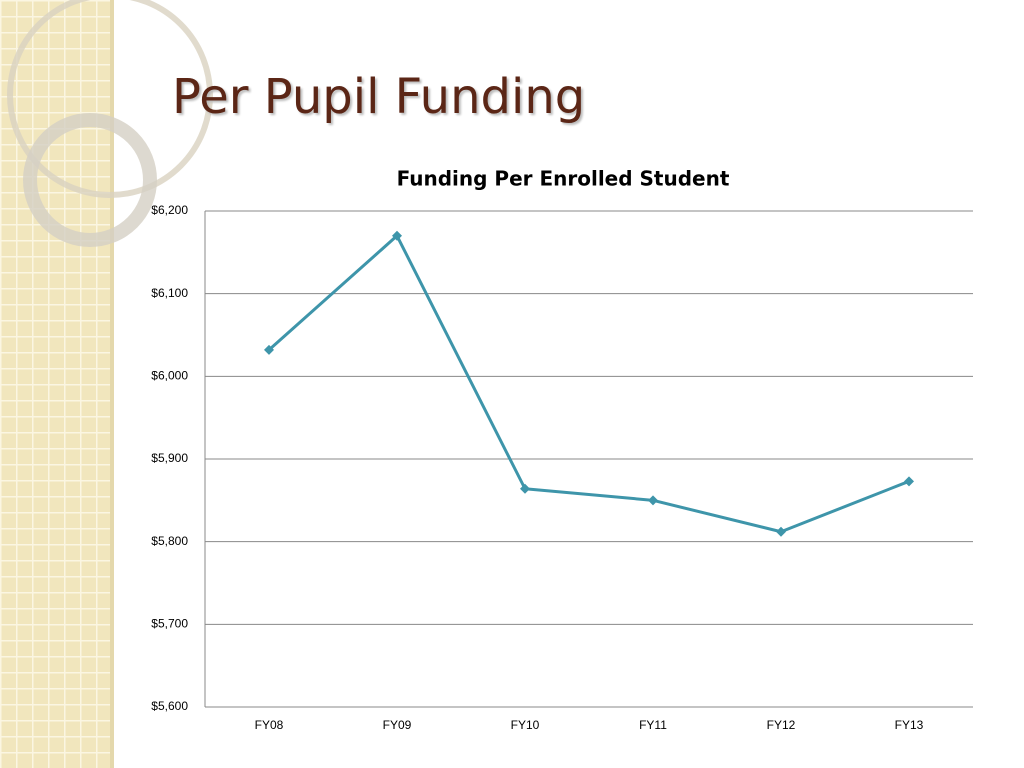 The image size is (1024, 768). Describe the element at coordinates (169, 293) in the screenshot. I see `y-tick-label: $6,100` at that location.